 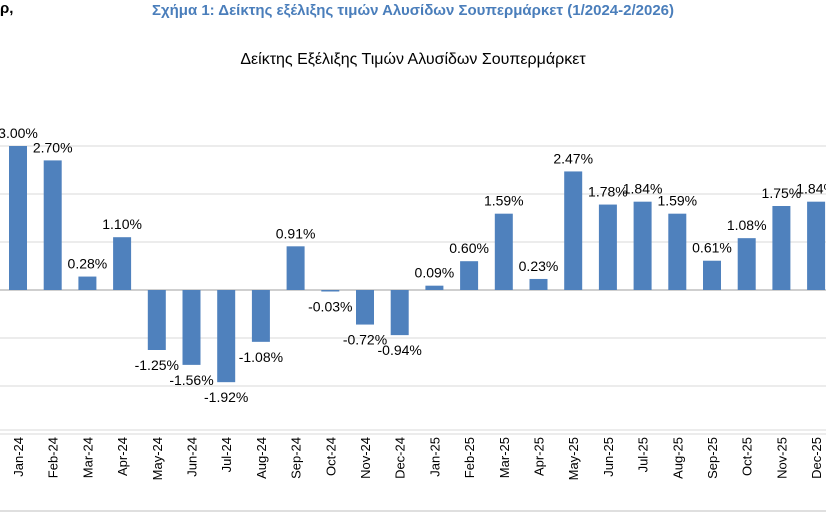 I want to click on data-label: 0.61%, so click(x=712, y=248).